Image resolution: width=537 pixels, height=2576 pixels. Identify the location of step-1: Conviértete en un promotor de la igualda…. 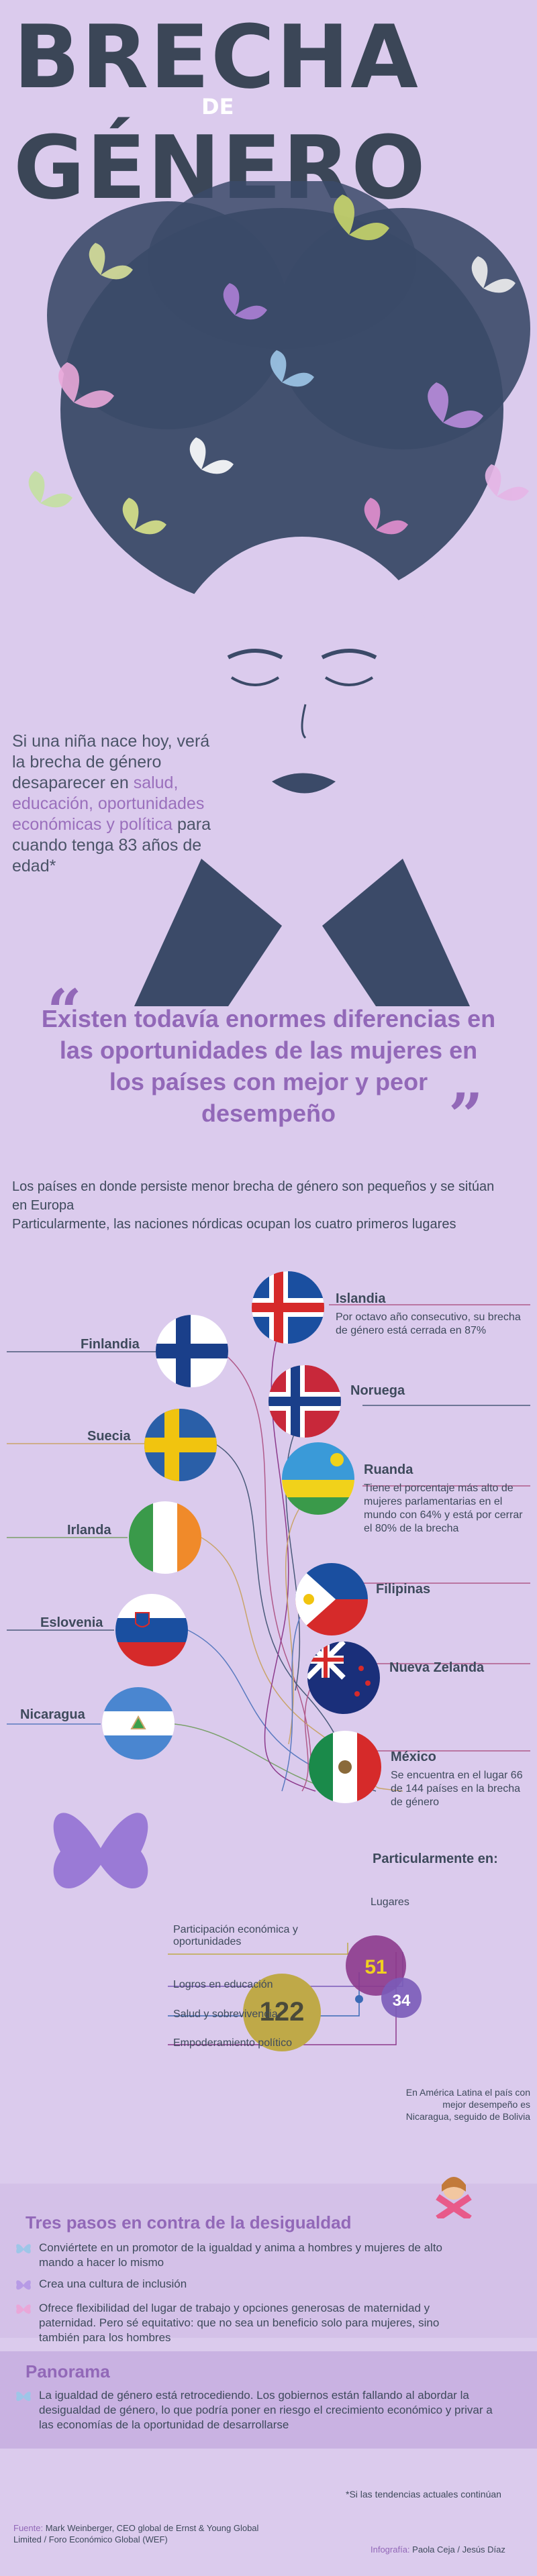
(241, 2255).